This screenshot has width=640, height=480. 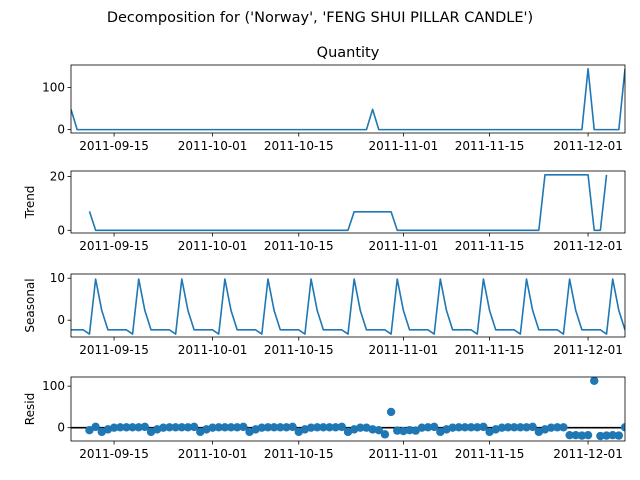 What do you see at coordinates (30, 409) in the screenshot?
I see `y-axis-label: Resid` at bounding box center [30, 409].